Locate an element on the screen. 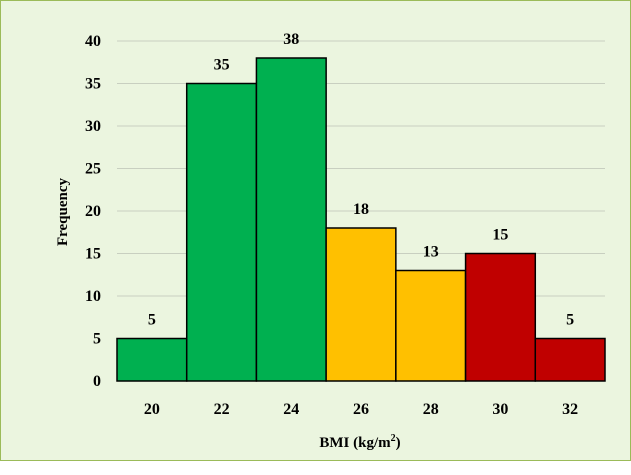 This screenshot has height=475, width=631. y-tick-label: 0 is located at coordinates (97, 381).